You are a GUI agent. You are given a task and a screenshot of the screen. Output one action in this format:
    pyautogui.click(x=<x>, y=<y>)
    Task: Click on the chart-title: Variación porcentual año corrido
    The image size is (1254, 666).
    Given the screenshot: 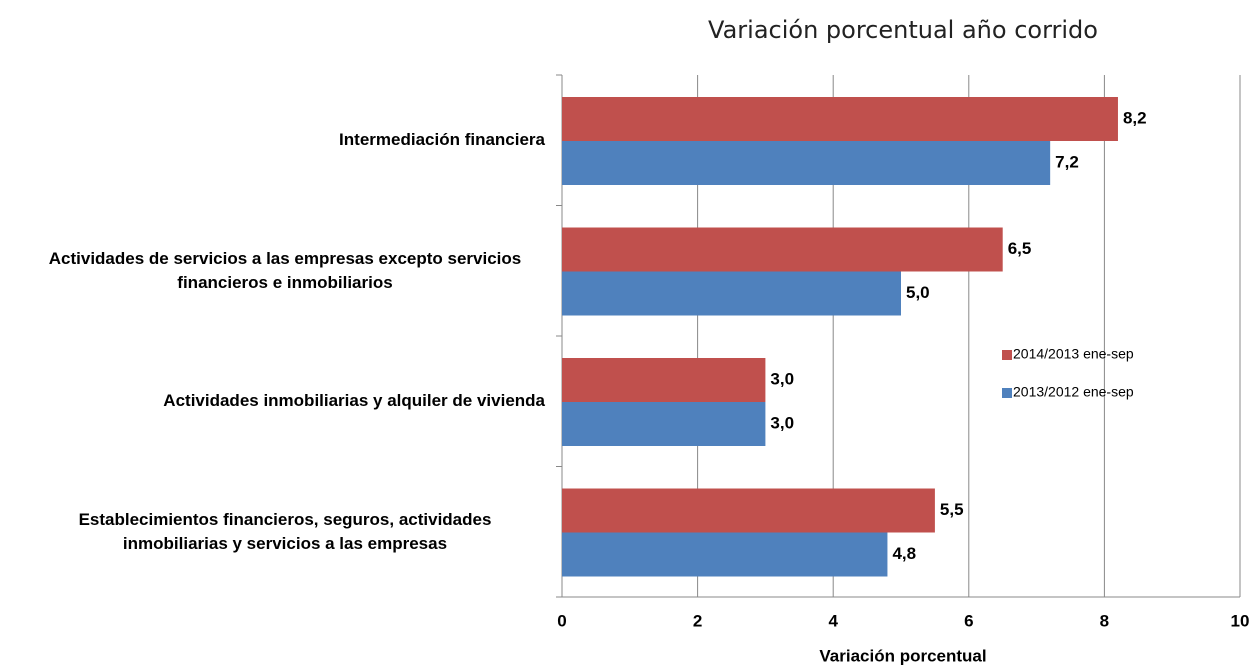 What is the action you would take?
    pyautogui.click(x=903, y=30)
    